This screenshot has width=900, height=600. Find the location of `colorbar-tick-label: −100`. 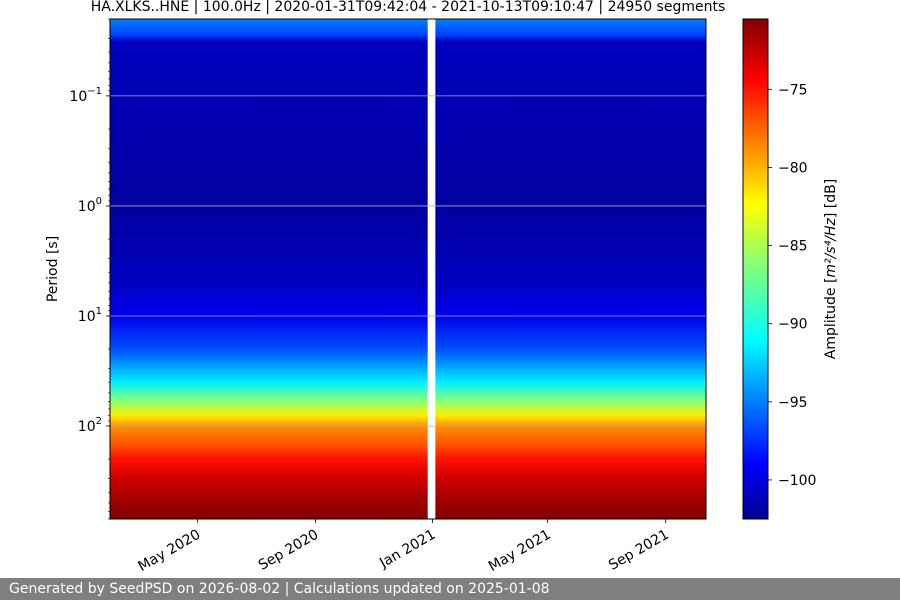

colorbar-tick-label: −100 is located at coordinates (797, 481).